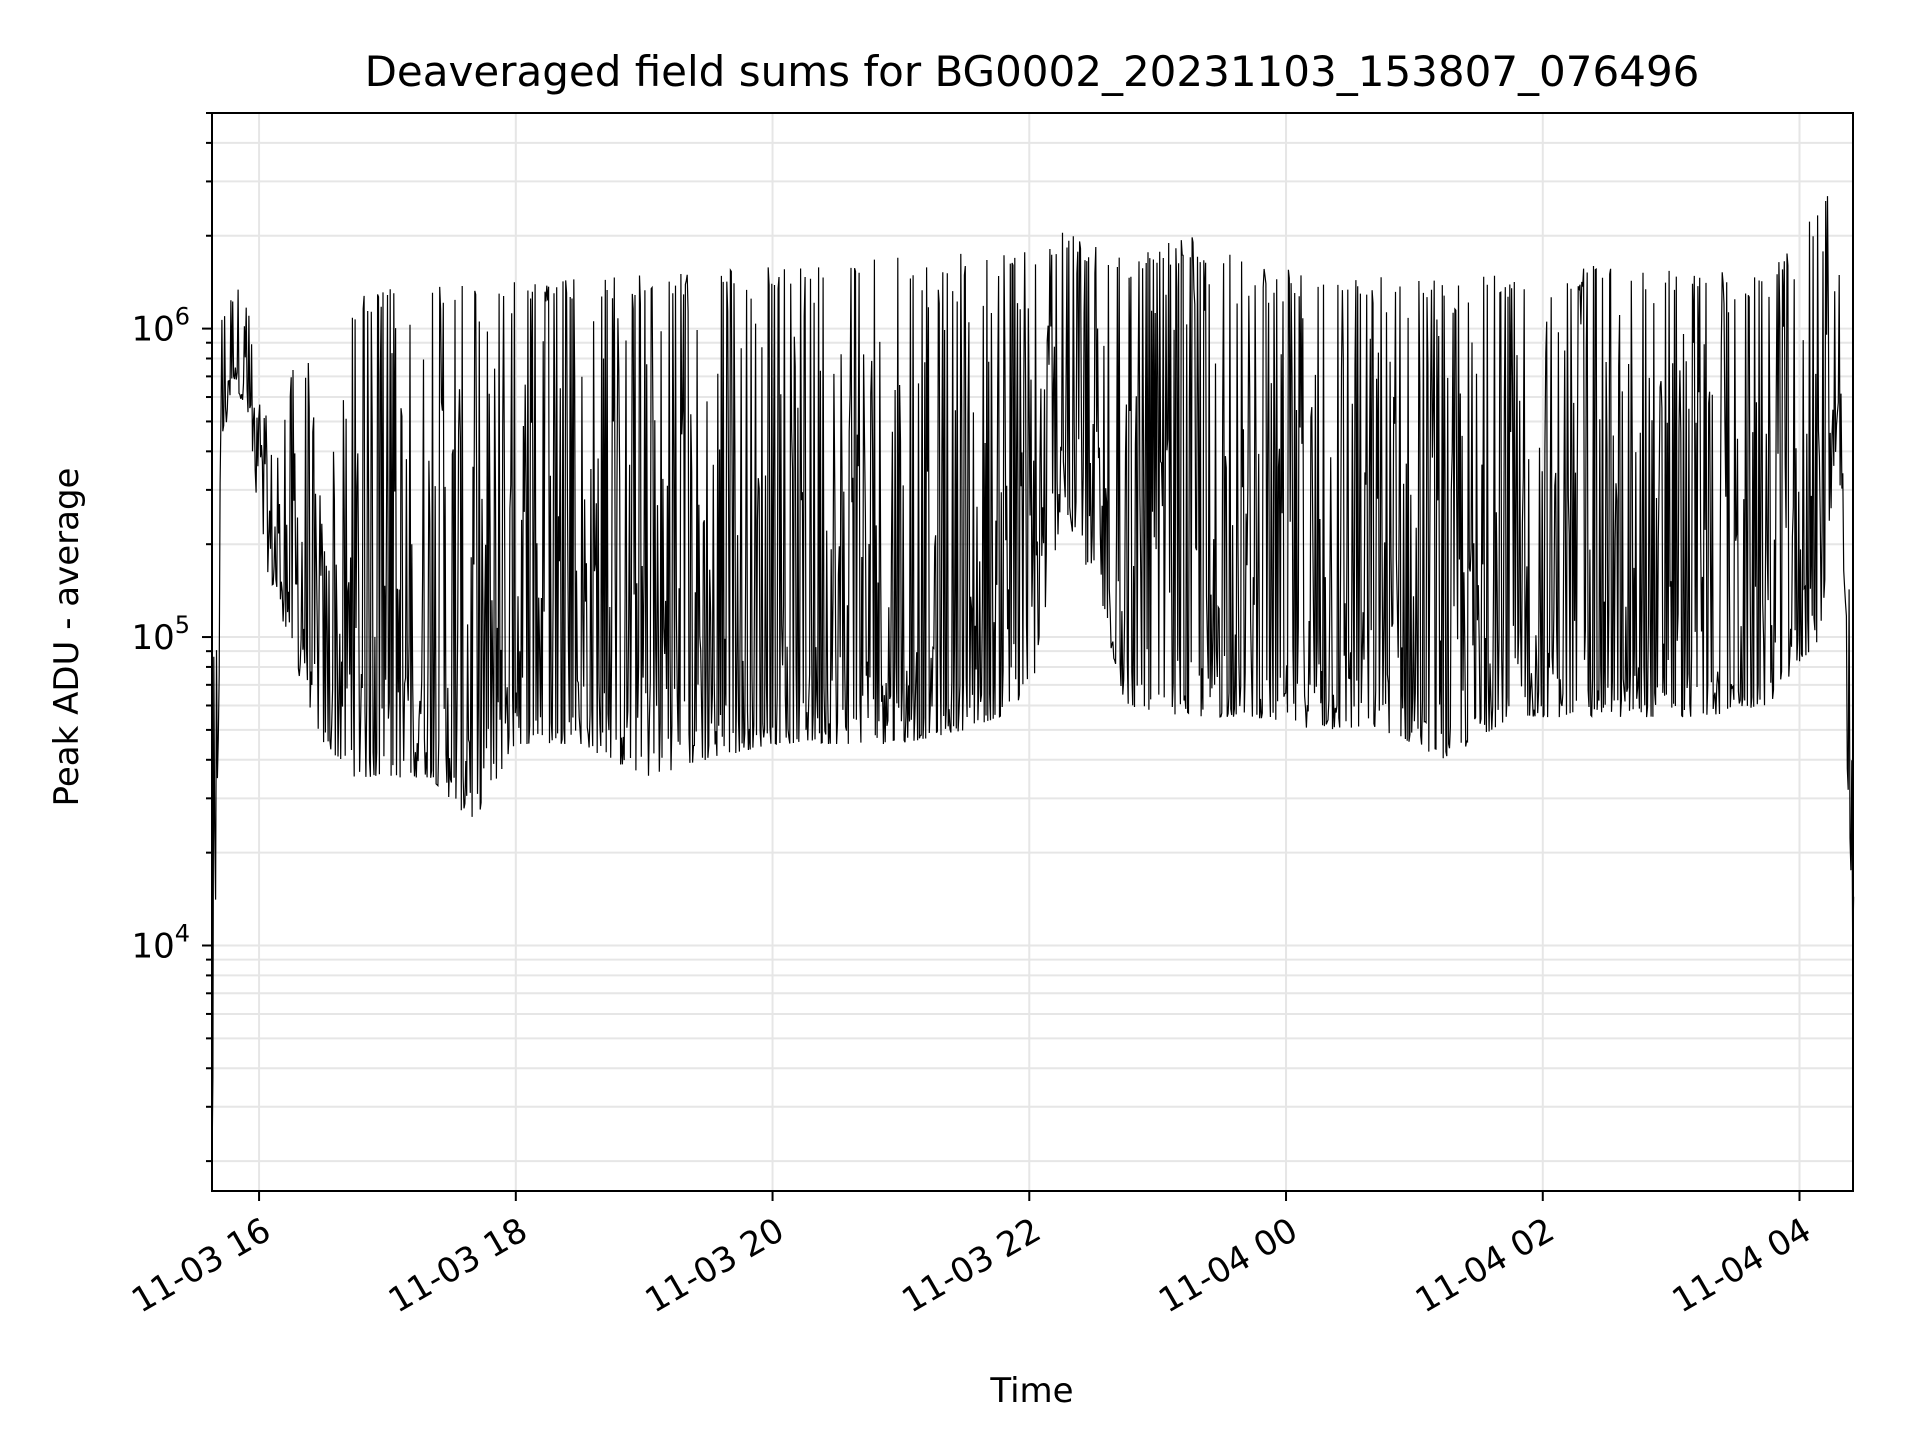  What do you see at coordinates (67, 637) in the screenshot?
I see `y-axis-title: Peak ADU - average` at bounding box center [67, 637].